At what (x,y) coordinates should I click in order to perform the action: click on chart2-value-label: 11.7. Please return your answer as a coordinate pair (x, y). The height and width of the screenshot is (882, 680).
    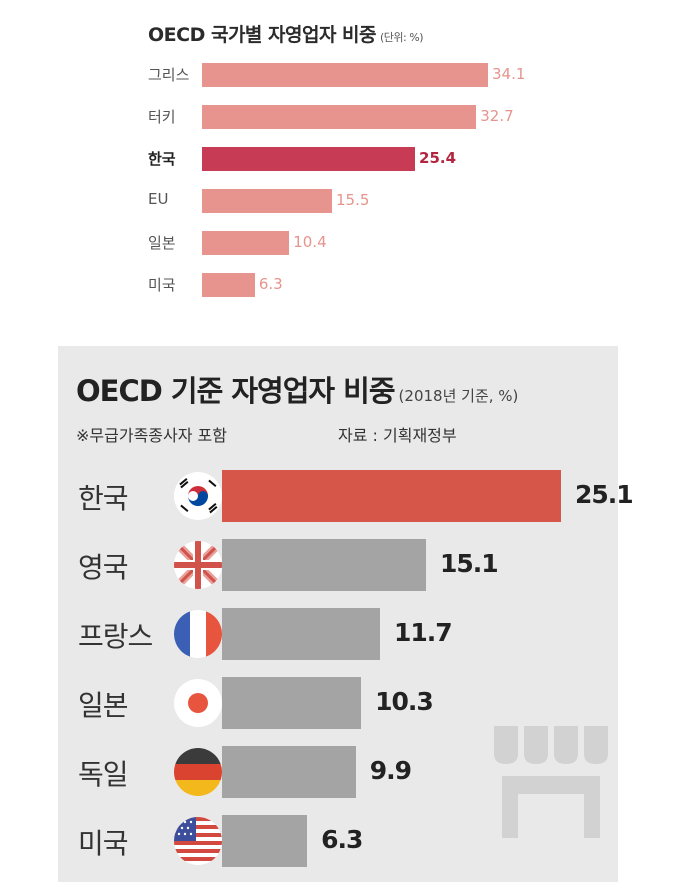
    Looking at the image, I should click on (423, 632).